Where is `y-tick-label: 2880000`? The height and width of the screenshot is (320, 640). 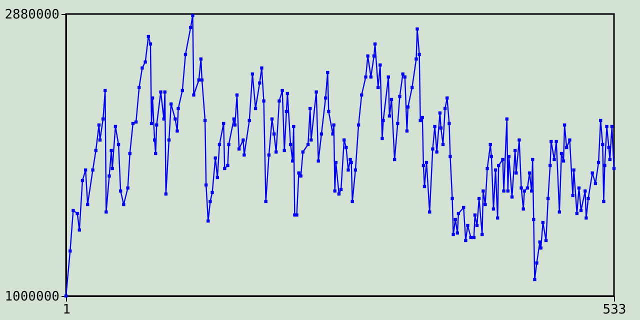
y-tick-label: 2880000 is located at coordinates (32, 15).